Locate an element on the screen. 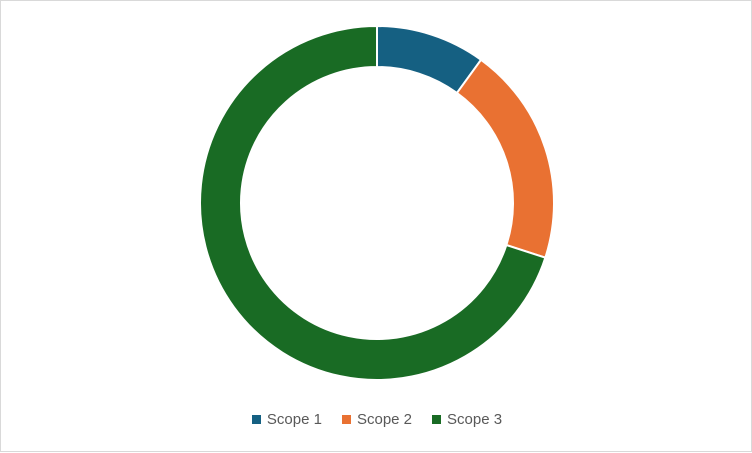  chart-legend: Scope 1 Scope 2 Scope 3 is located at coordinates (376, 419).